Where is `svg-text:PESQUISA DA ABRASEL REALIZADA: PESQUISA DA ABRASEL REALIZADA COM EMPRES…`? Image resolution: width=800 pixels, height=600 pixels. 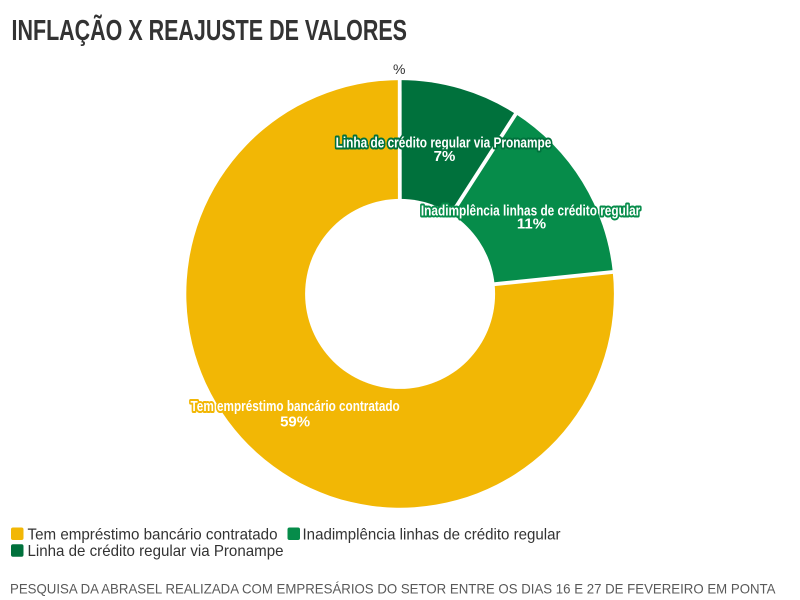
svg-text:PESQUISA DA ABRASEL REALIZADA: PESQUISA DA ABRASEL REALIZADA COM EMPRES… is located at coordinates (393, 589).